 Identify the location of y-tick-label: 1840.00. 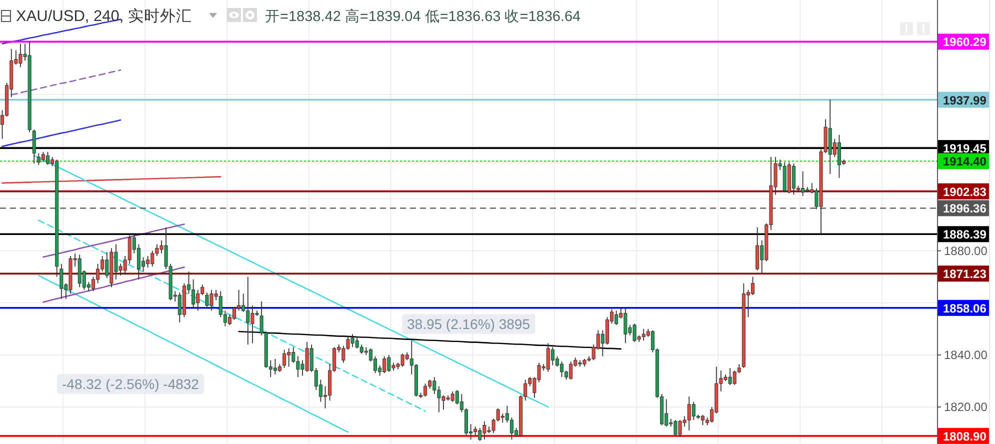
(966, 355).